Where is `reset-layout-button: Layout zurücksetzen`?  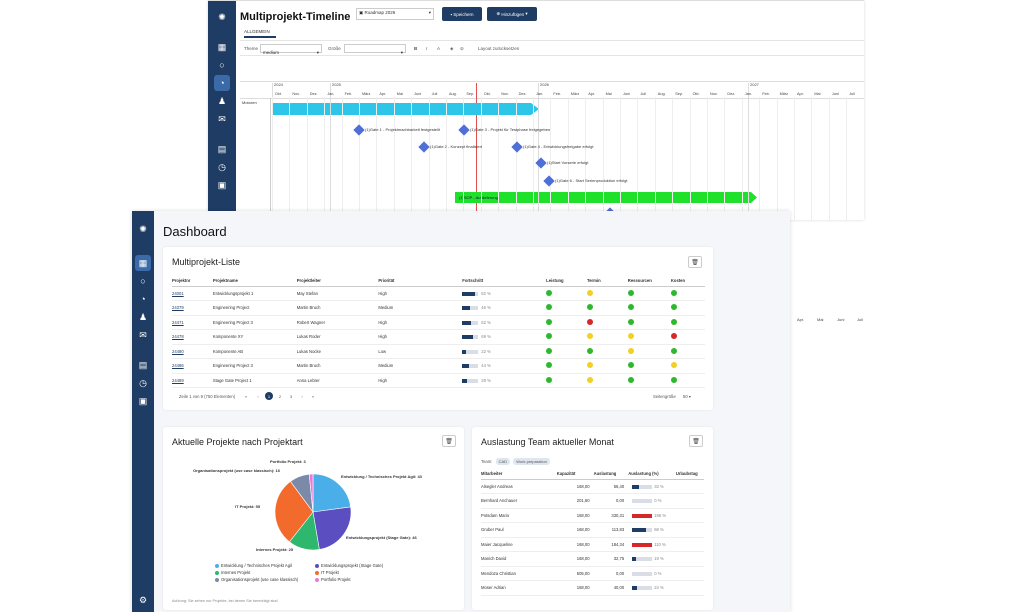 reset-layout-button: Layout zurücksetzen is located at coordinates (499, 48).